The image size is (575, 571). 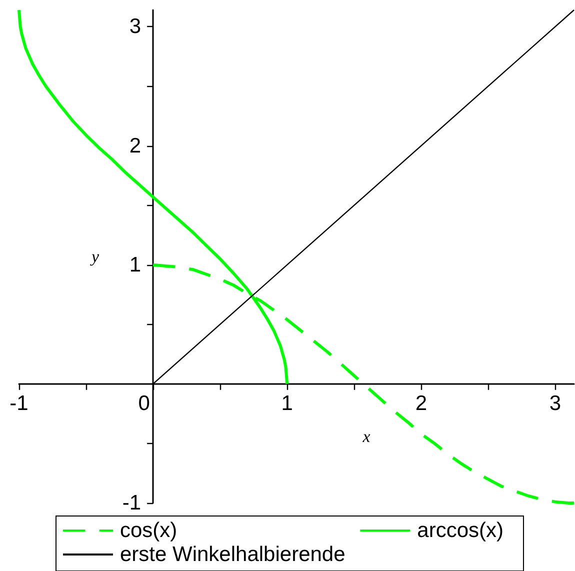 What do you see at coordinates (149, 530) in the screenshot?
I see `legend-label: cos(x)` at bounding box center [149, 530].